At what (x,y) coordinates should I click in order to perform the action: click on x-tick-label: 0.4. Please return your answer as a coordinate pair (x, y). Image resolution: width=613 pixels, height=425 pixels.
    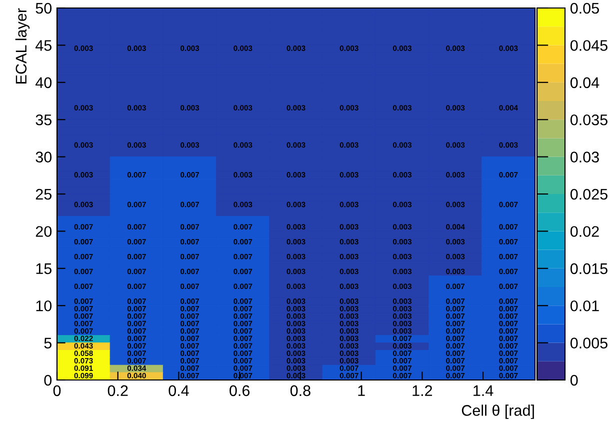
    Looking at the image, I should click on (178, 390).